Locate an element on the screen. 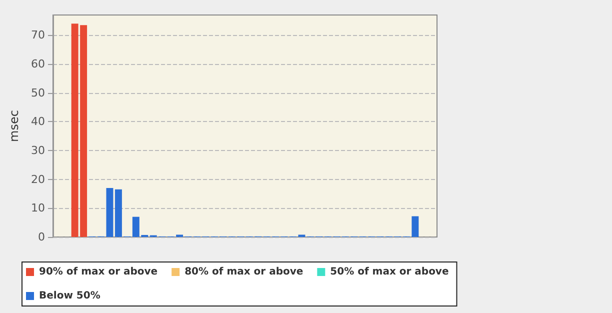 The height and width of the screenshot is (313, 612). y-tick-label: 60 is located at coordinates (38, 64).